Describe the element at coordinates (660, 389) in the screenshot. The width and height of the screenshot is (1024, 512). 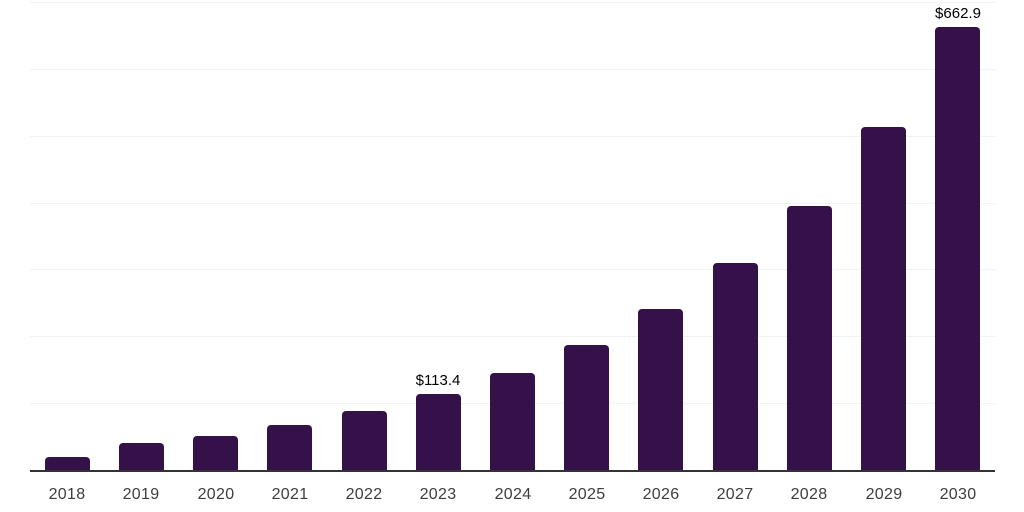
I see `bar-2026` at that location.